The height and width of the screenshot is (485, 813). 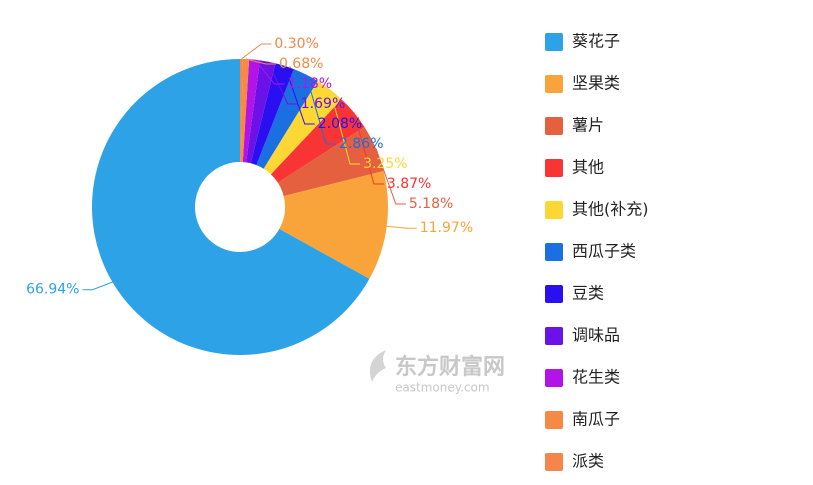 What do you see at coordinates (442, 388) in the screenshot?
I see `watermark-url: eastmoney.com` at bounding box center [442, 388].